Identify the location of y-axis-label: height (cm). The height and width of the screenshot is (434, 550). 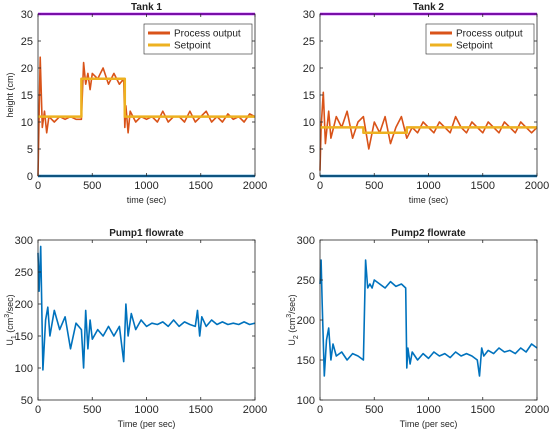
(10, 94).